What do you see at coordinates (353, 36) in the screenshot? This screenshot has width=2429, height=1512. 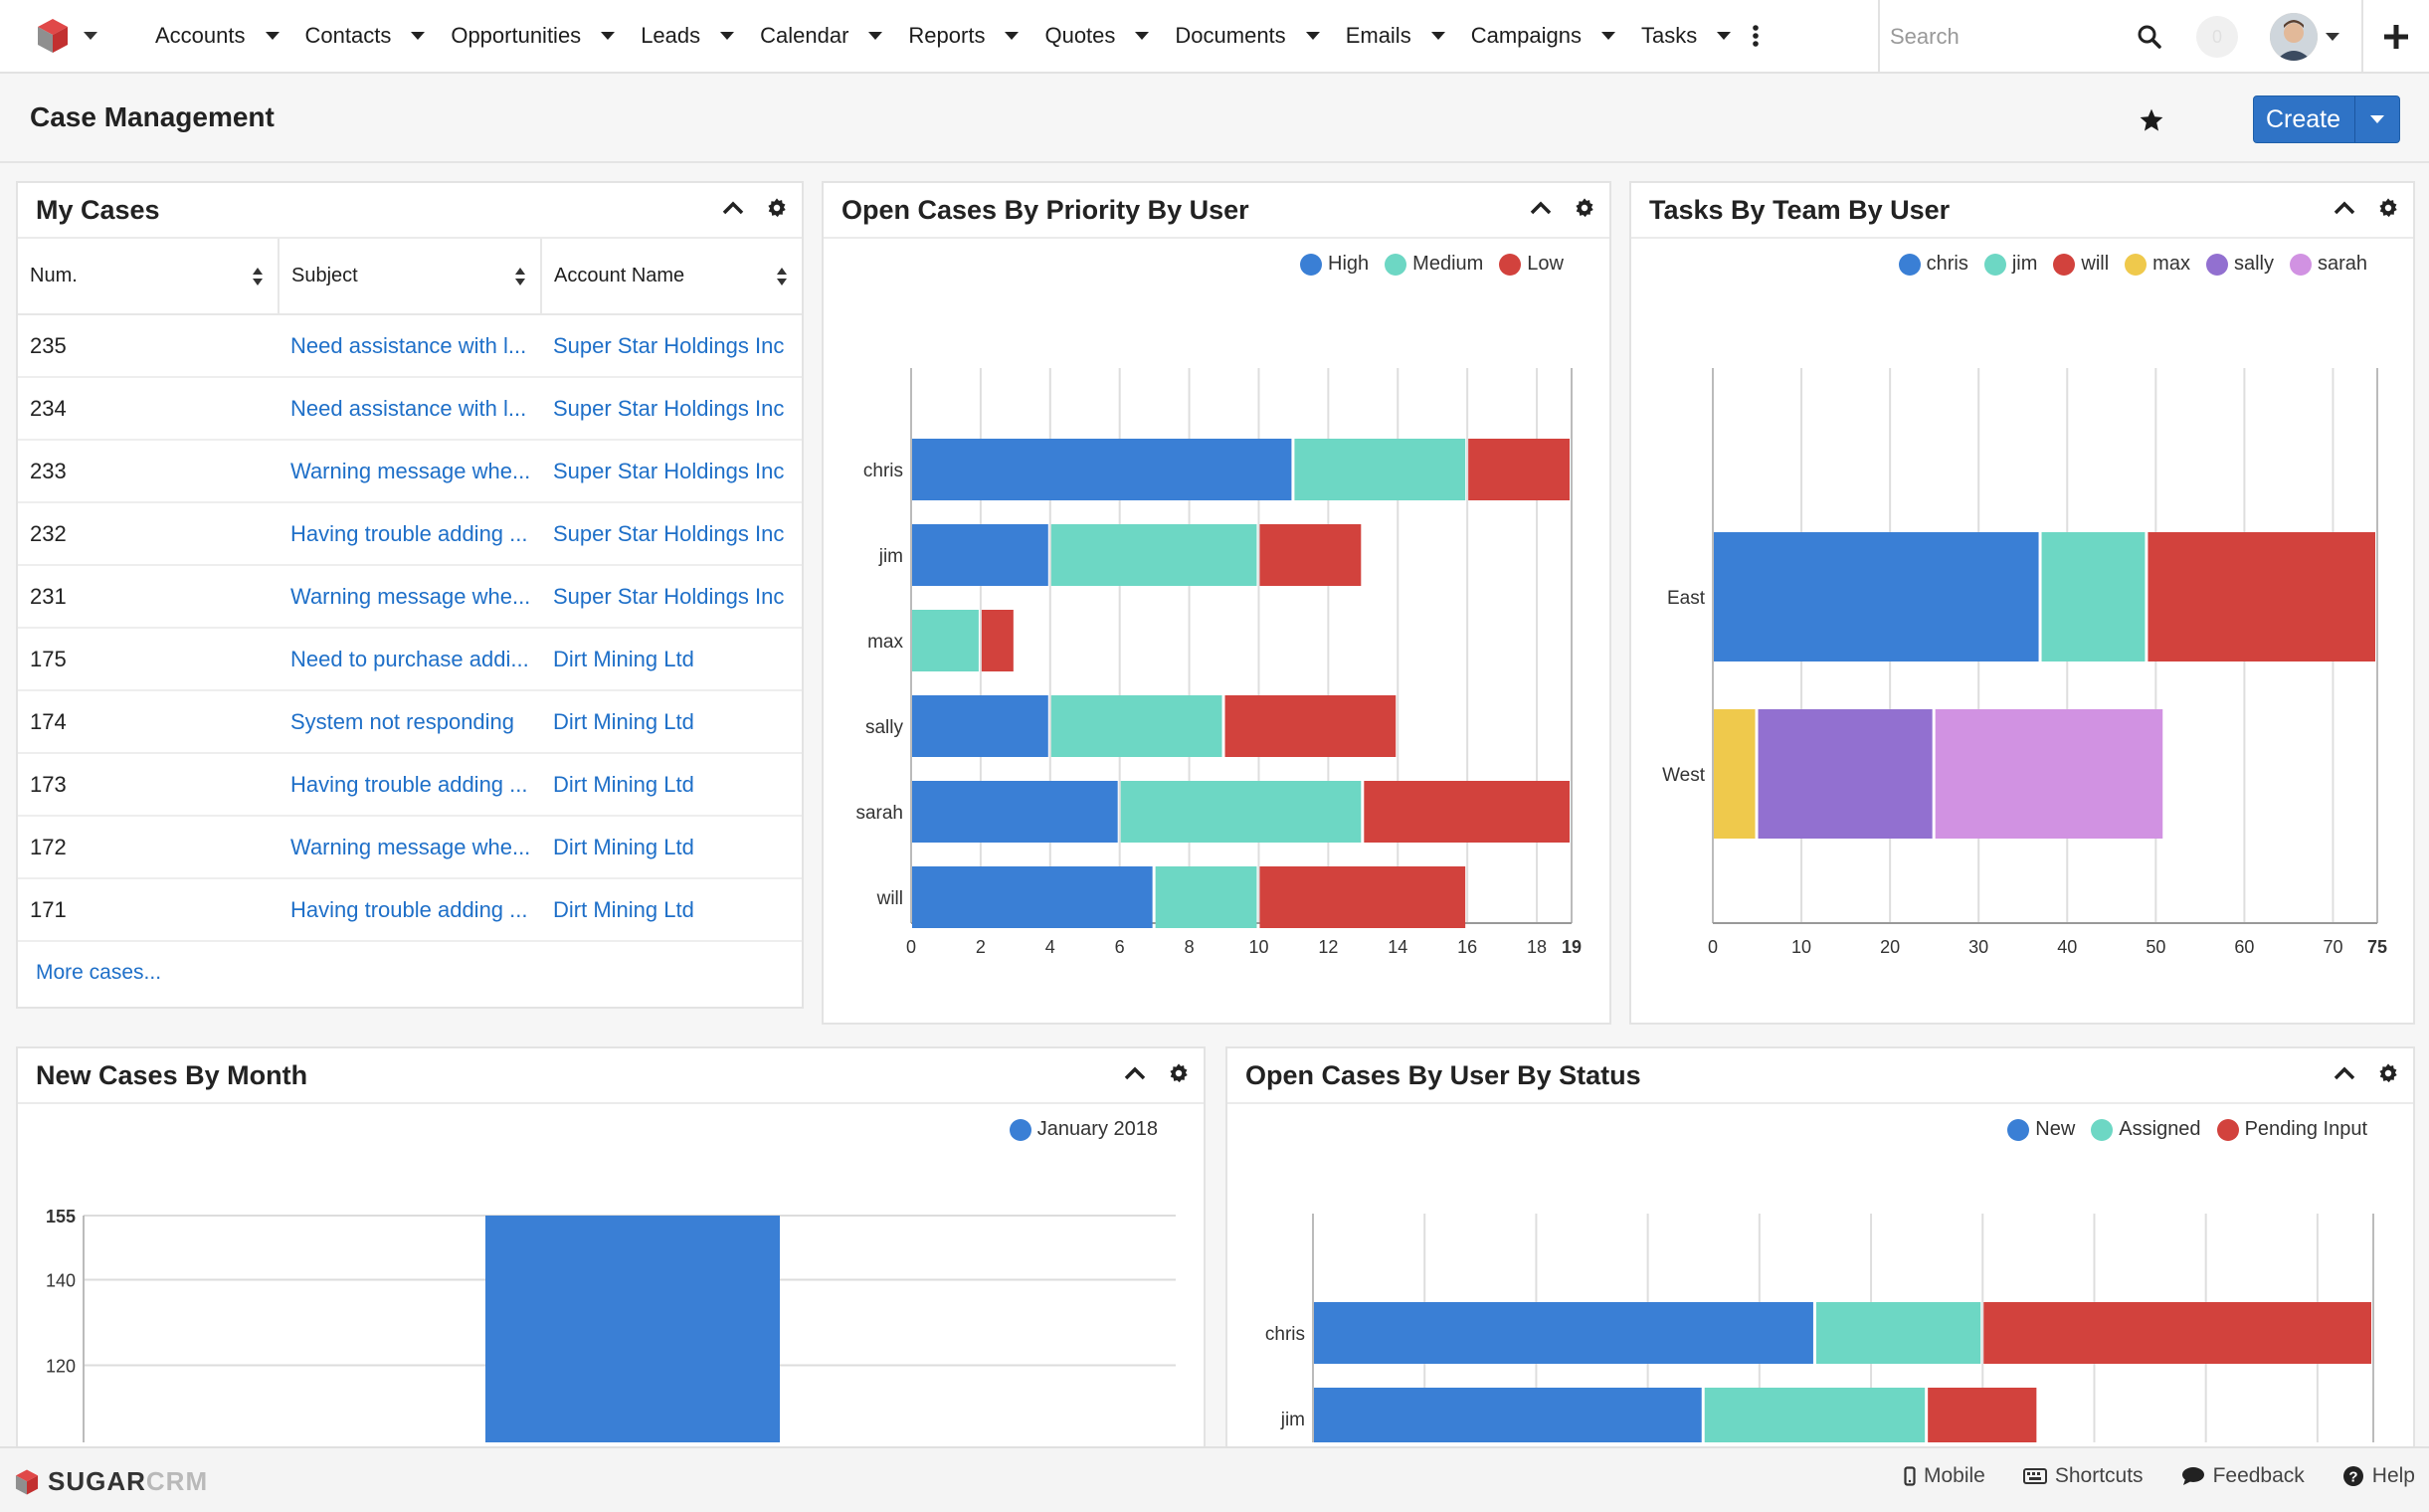 I see `nav-item-contacts: Contacts` at bounding box center [353, 36].